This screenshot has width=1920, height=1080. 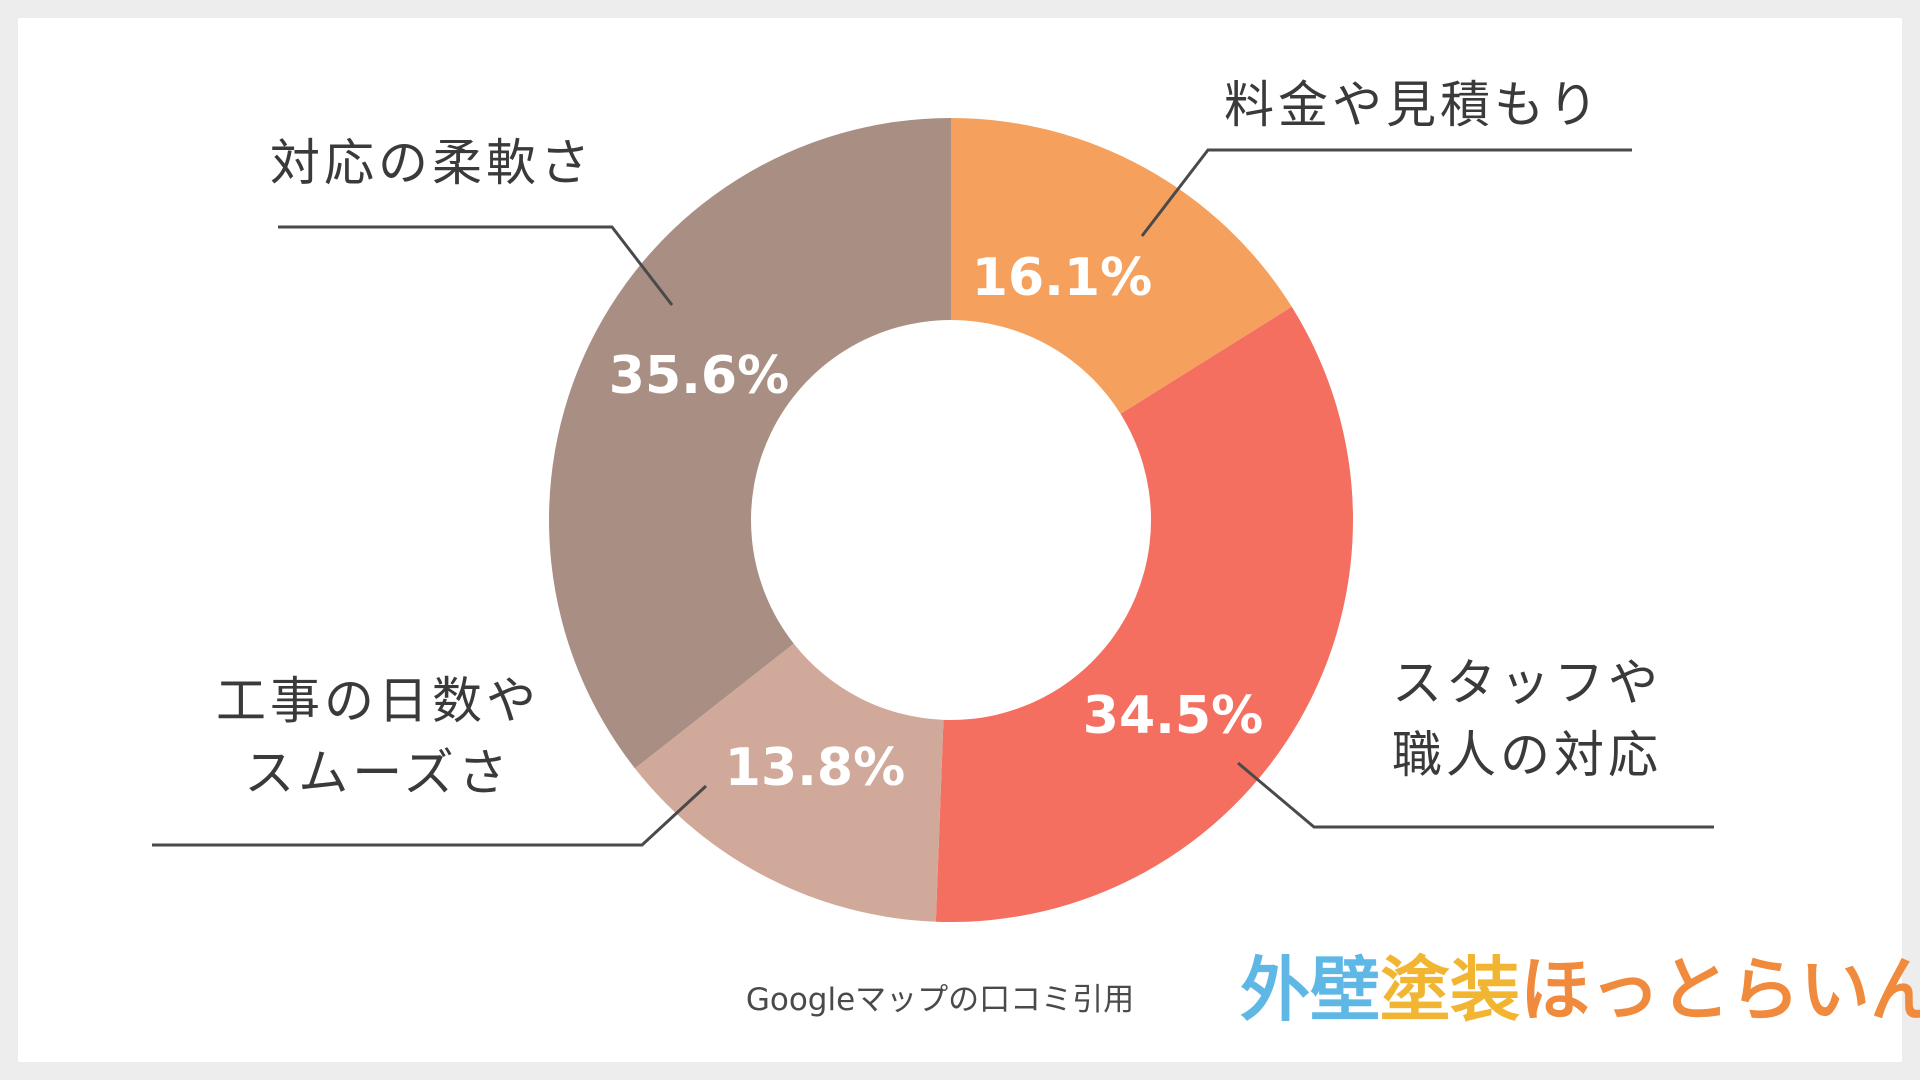 What do you see at coordinates (1527, 683) in the screenshot?
I see `category-label-line: スタッフや` at bounding box center [1527, 683].